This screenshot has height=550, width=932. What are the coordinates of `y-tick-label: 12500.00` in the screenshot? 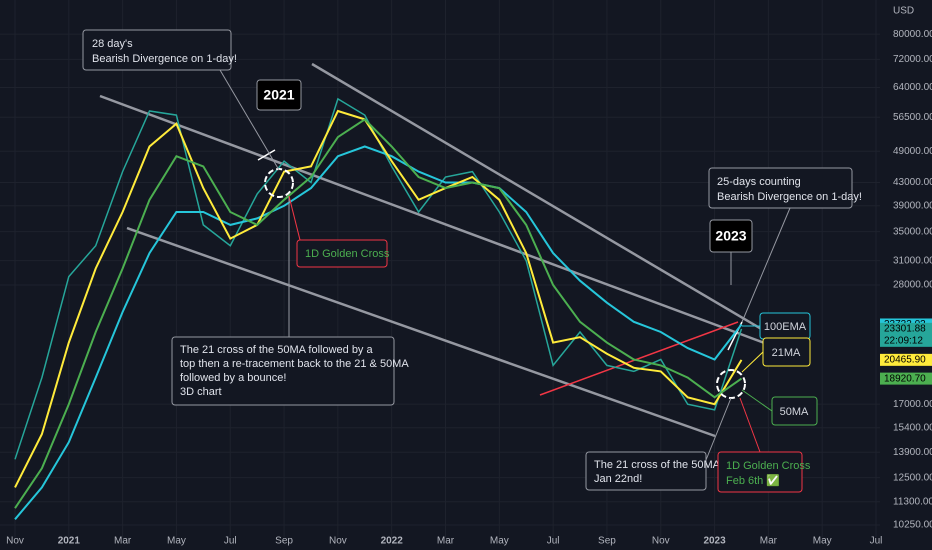 It's located at (912, 477).